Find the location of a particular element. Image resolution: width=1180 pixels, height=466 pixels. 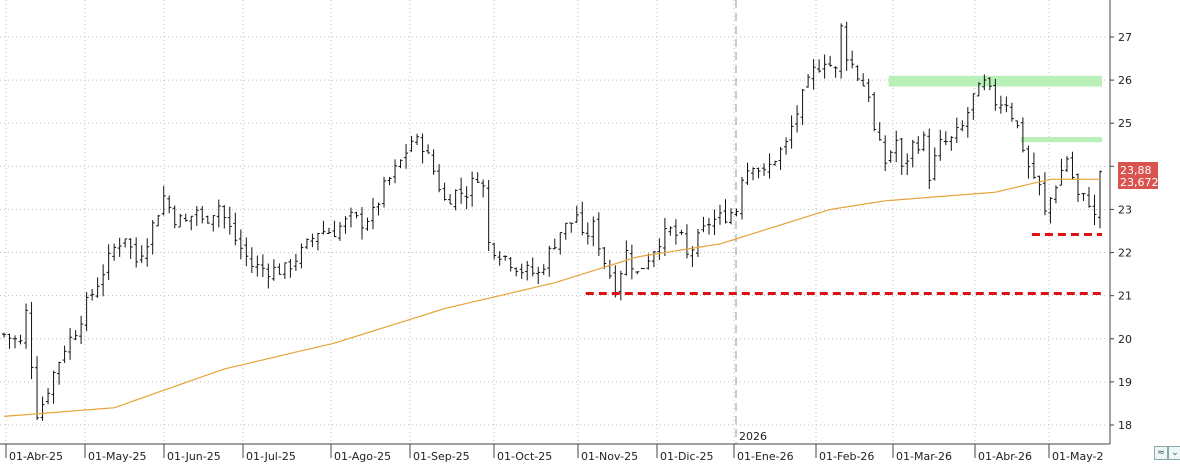

x-tick-label: 01-Jul-25 is located at coordinates (271, 456).